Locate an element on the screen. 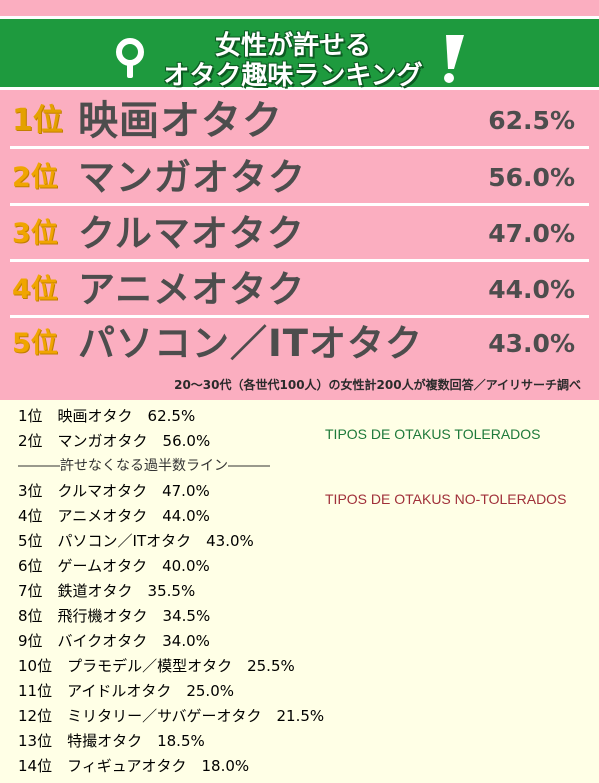 This screenshot has height=783, width=599. rank-number: 2位 is located at coordinates (35, 177).